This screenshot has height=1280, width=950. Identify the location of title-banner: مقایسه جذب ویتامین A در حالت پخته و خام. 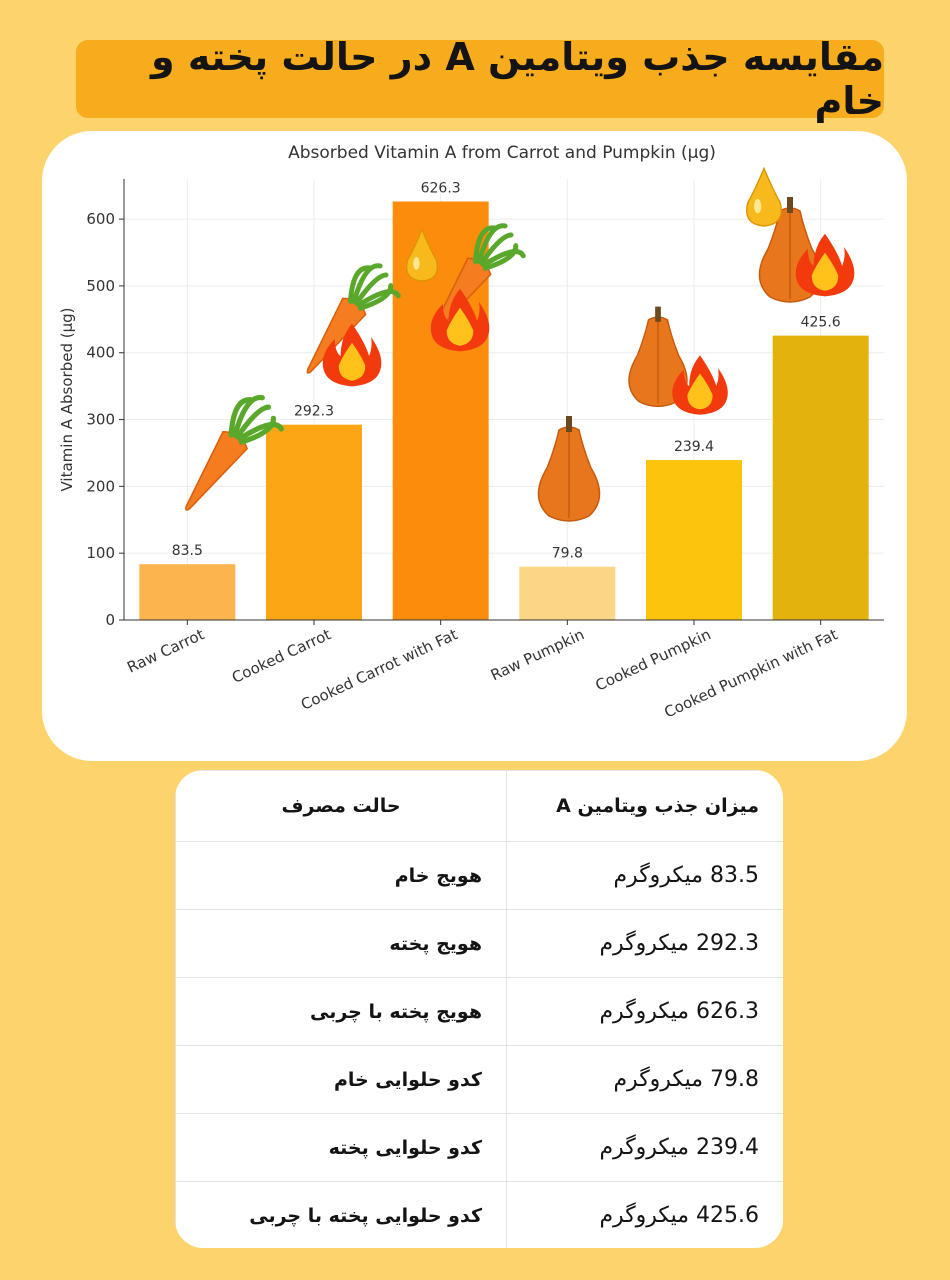
(480, 79).